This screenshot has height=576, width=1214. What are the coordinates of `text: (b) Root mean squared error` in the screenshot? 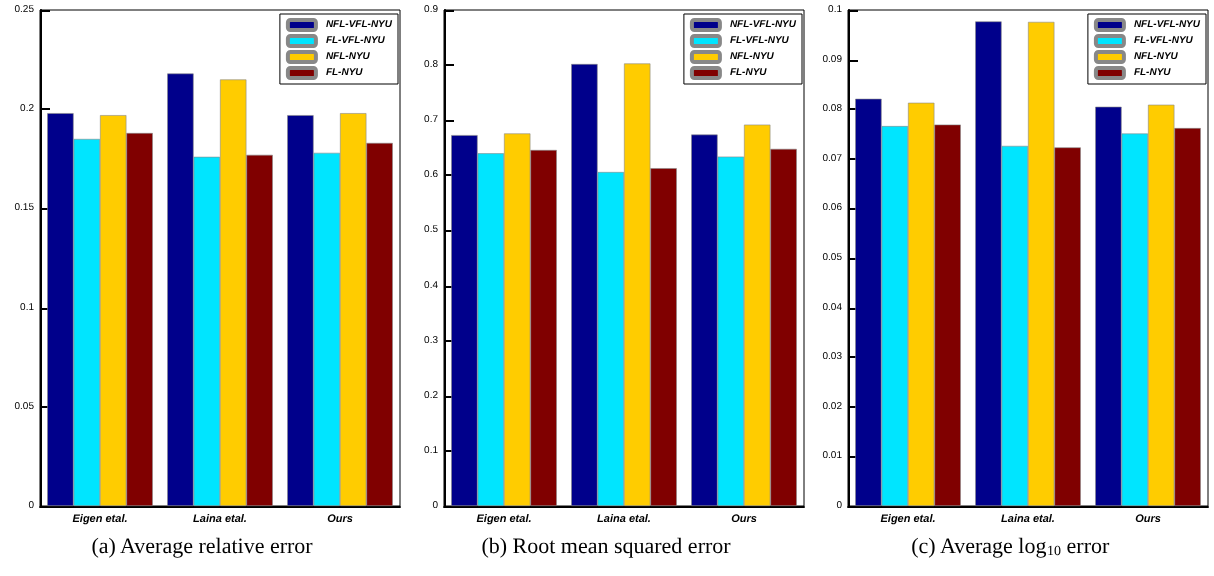 It's located at (606, 547).